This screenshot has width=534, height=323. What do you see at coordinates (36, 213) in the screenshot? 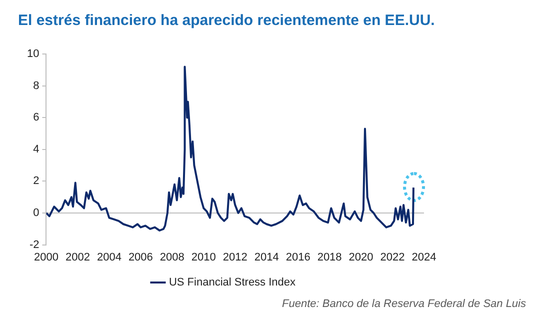
I see `y-tick-label: 0` at bounding box center [36, 213].